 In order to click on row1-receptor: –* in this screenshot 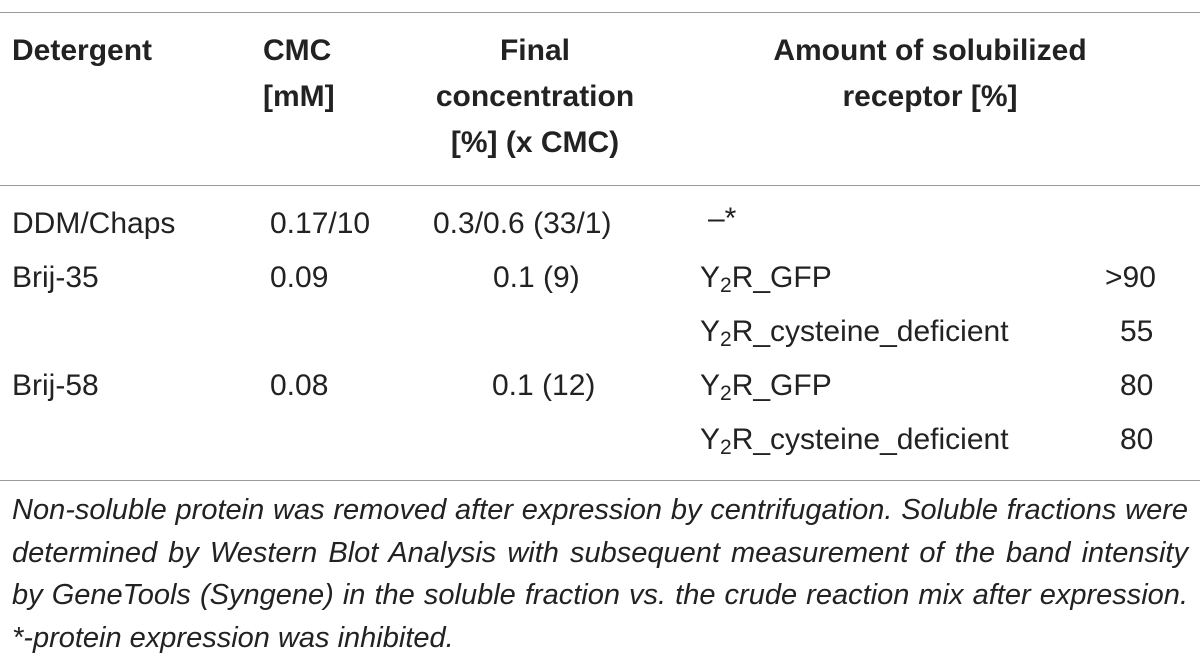, I will do `click(722, 218)`.